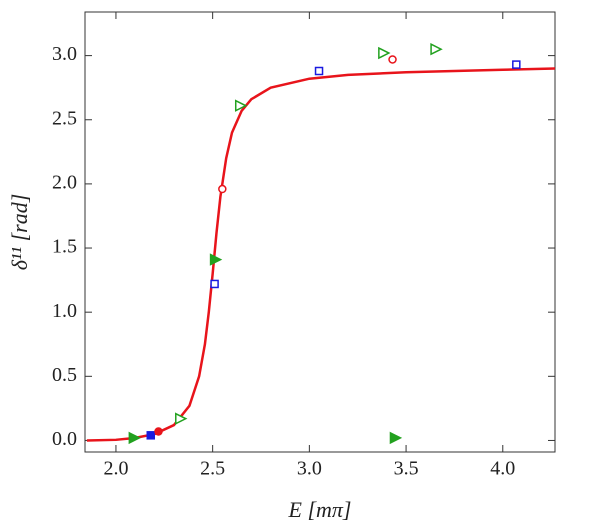 This screenshot has width=598, height=532. What do you see at coordinates (320, 509) in the screenshot?
I see `x-axis-title: E [mπ]` at bounding box center [320, 509].